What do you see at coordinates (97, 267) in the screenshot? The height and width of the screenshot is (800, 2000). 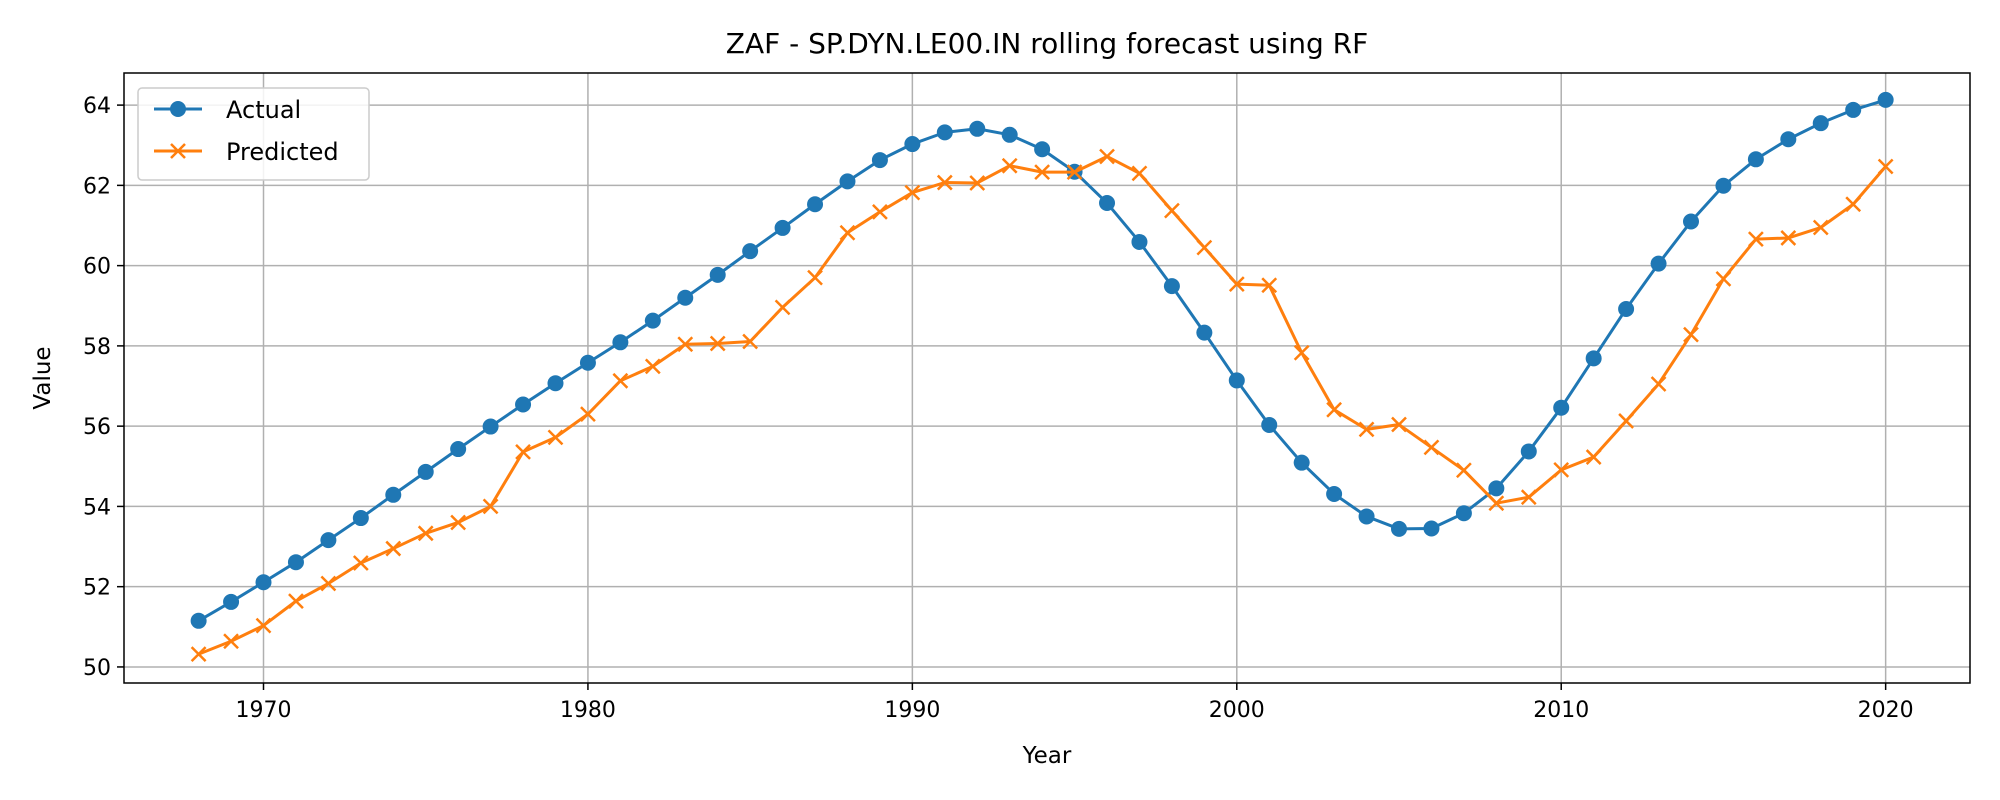 I see `y-tick-label: 60` at bounding box center [97, 267].